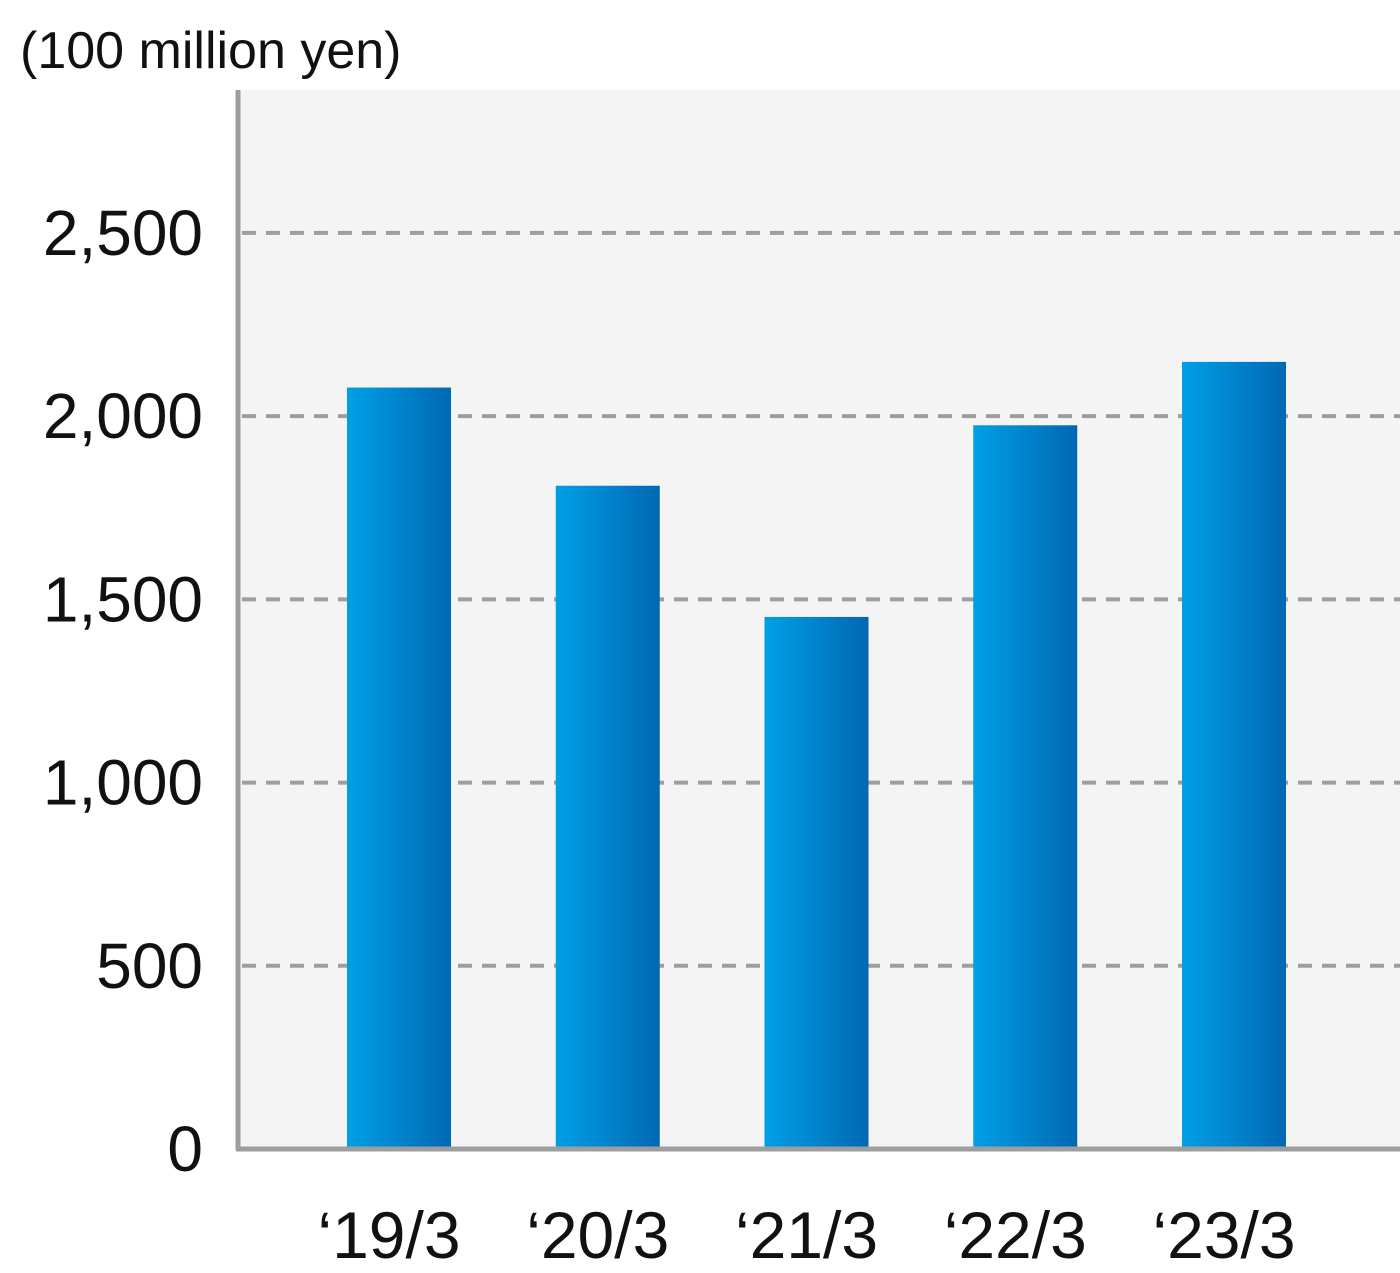 This screenshot has height=1273, width=1400. I want to click on x-tick-label: ‘22/3, so click(1015, 1235).